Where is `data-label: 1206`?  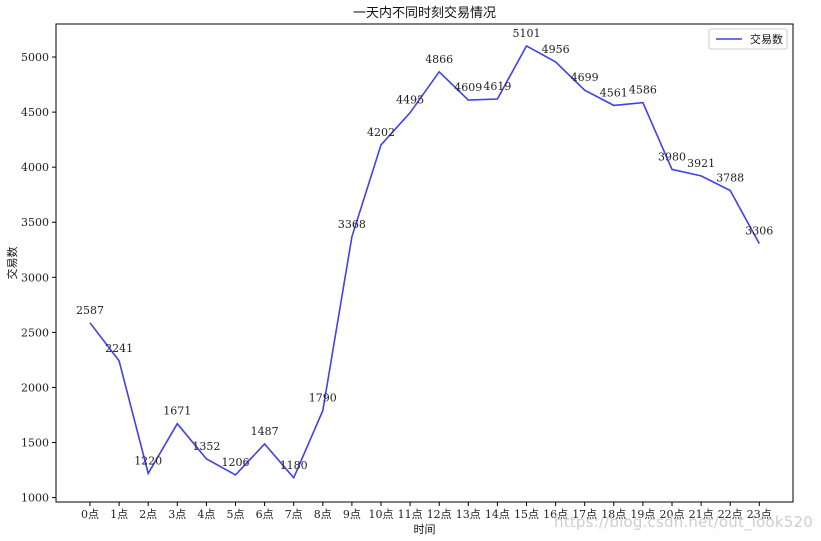
data-label: 1206 is located at coordinates (236, 462).